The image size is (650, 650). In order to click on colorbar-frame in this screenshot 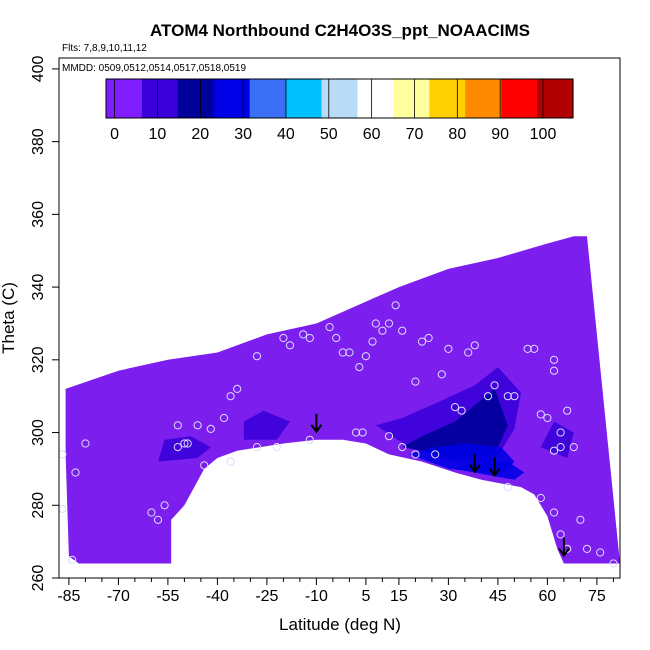, I will do `click(339, 98)`.